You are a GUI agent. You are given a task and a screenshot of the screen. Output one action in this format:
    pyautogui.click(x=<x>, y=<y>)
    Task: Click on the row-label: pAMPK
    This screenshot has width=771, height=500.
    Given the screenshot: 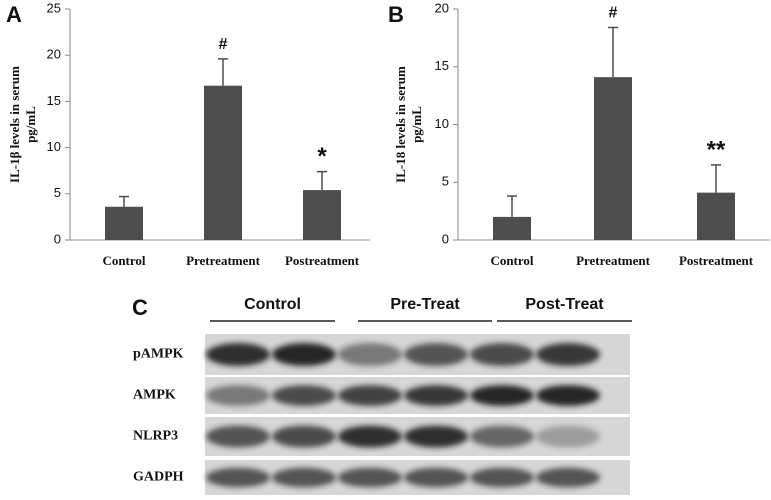 What is the action you would take?
    pyautogui.click(x=158, y=354)
    